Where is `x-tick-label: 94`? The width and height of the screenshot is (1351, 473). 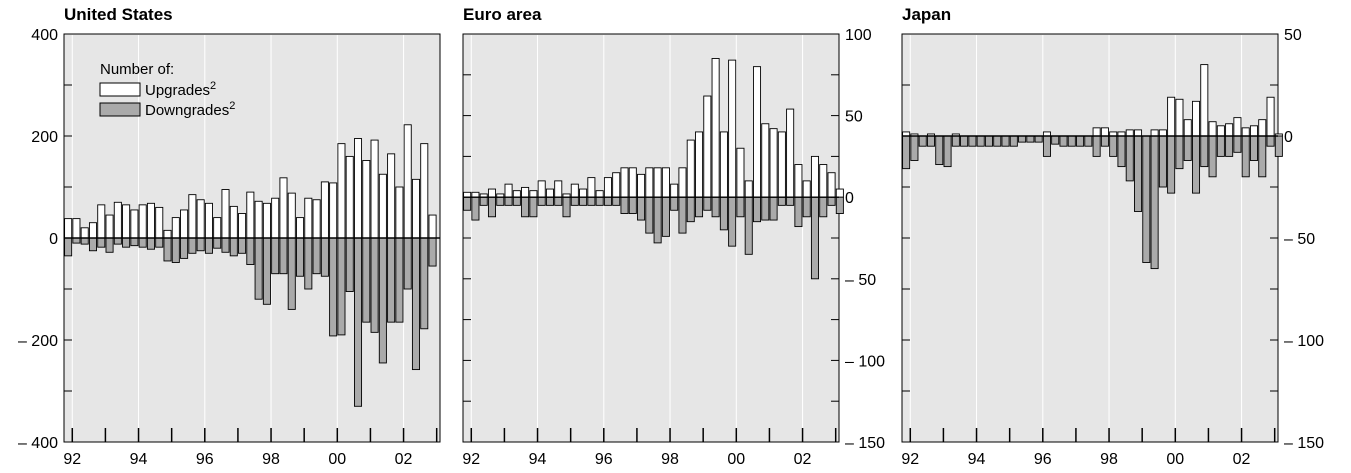 x-tick-label: 94 is located at coordinates (538, 459).